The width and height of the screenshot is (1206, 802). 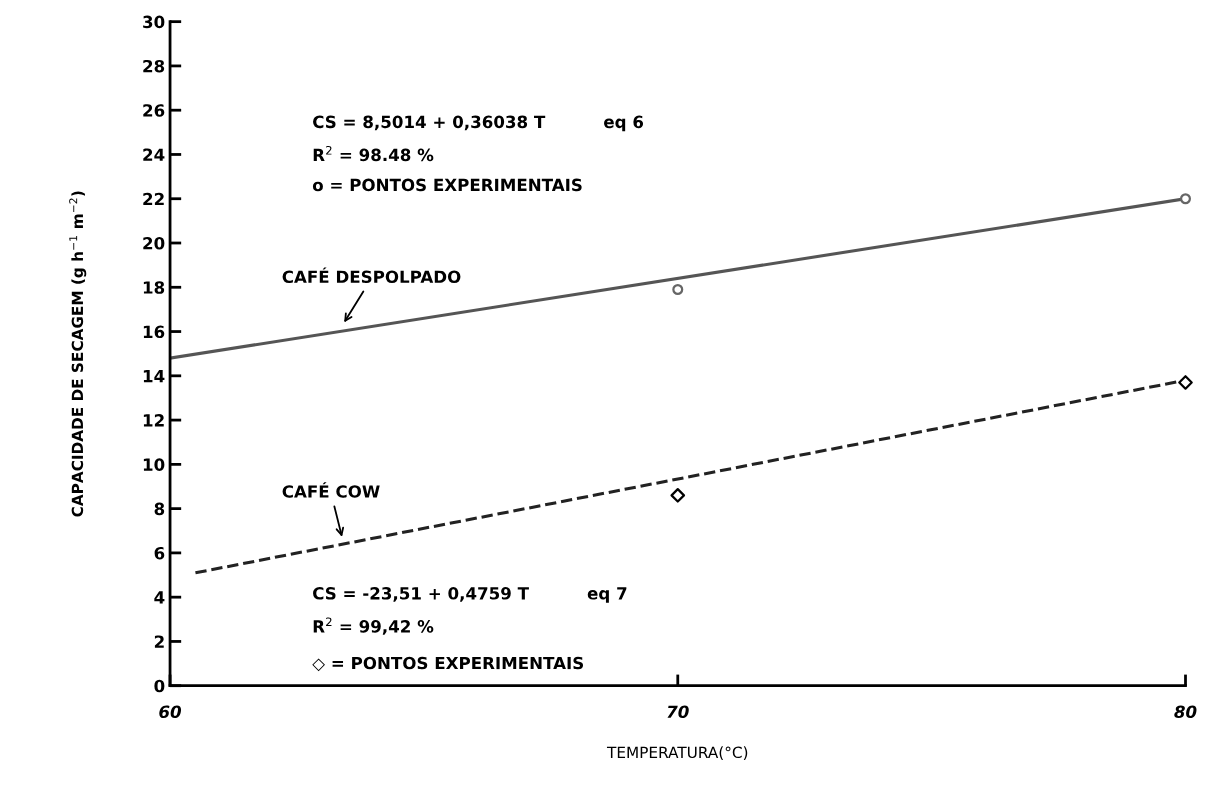 I want to click on annotation: CAFÉ DESPOLPADO, so click(x=371, y=275).